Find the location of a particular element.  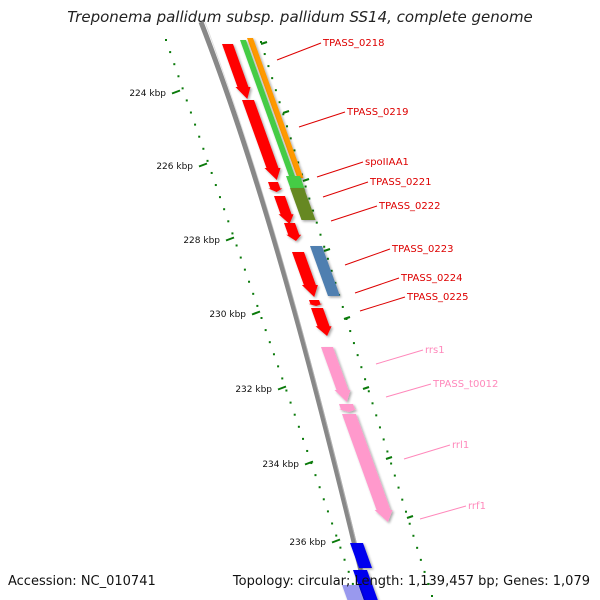

feature-label: TPASS_t0012 is located at coordinates (465, 384).